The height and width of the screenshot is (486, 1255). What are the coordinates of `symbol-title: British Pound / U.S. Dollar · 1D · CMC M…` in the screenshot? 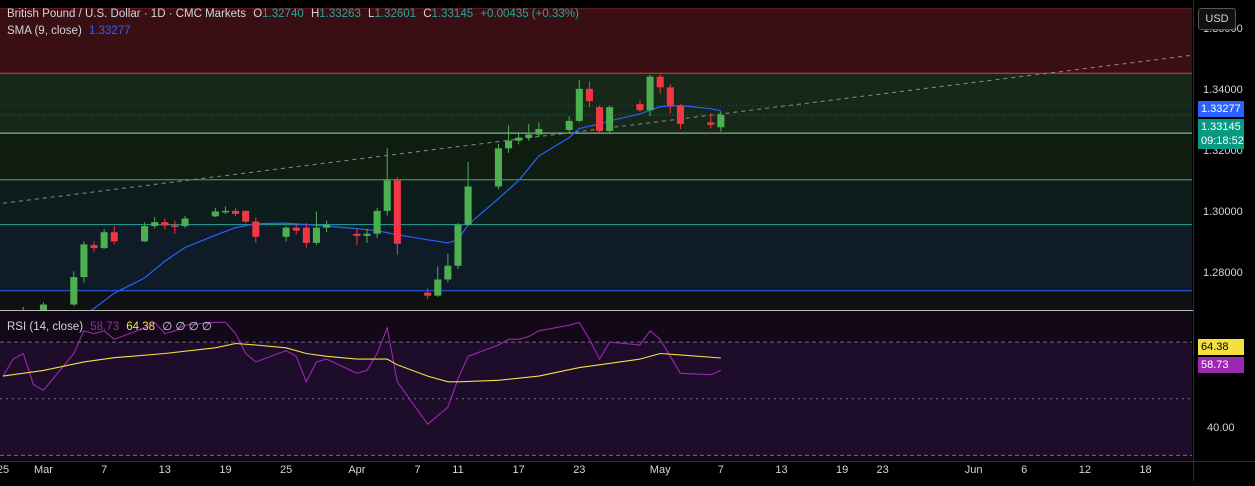 It's located at (127, 14).